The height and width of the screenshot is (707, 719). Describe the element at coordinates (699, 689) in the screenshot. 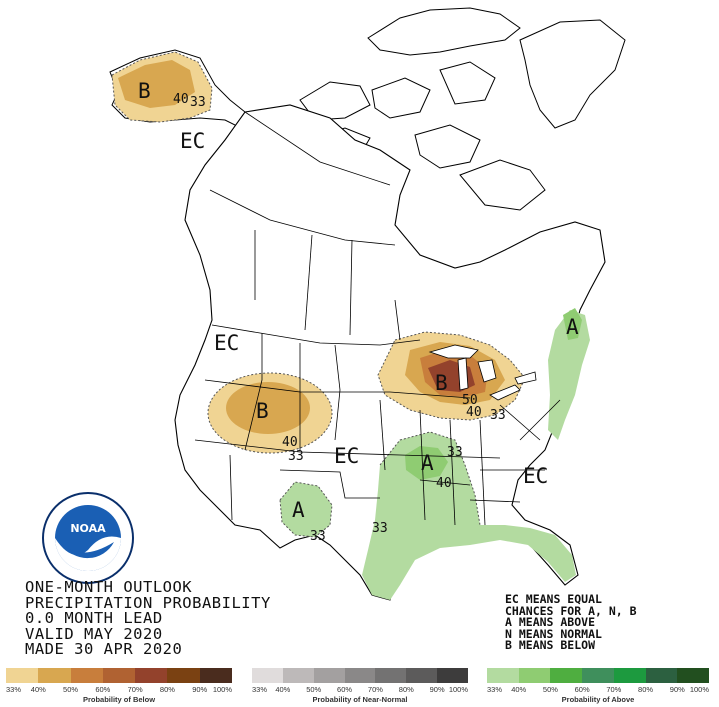

I see `legend-above-tick: 100%` at that location.